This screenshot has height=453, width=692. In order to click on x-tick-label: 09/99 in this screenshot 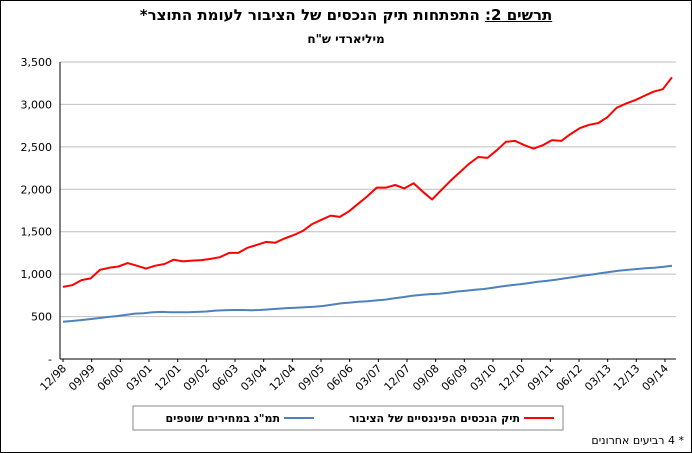, I will do `click(82, 378)`.